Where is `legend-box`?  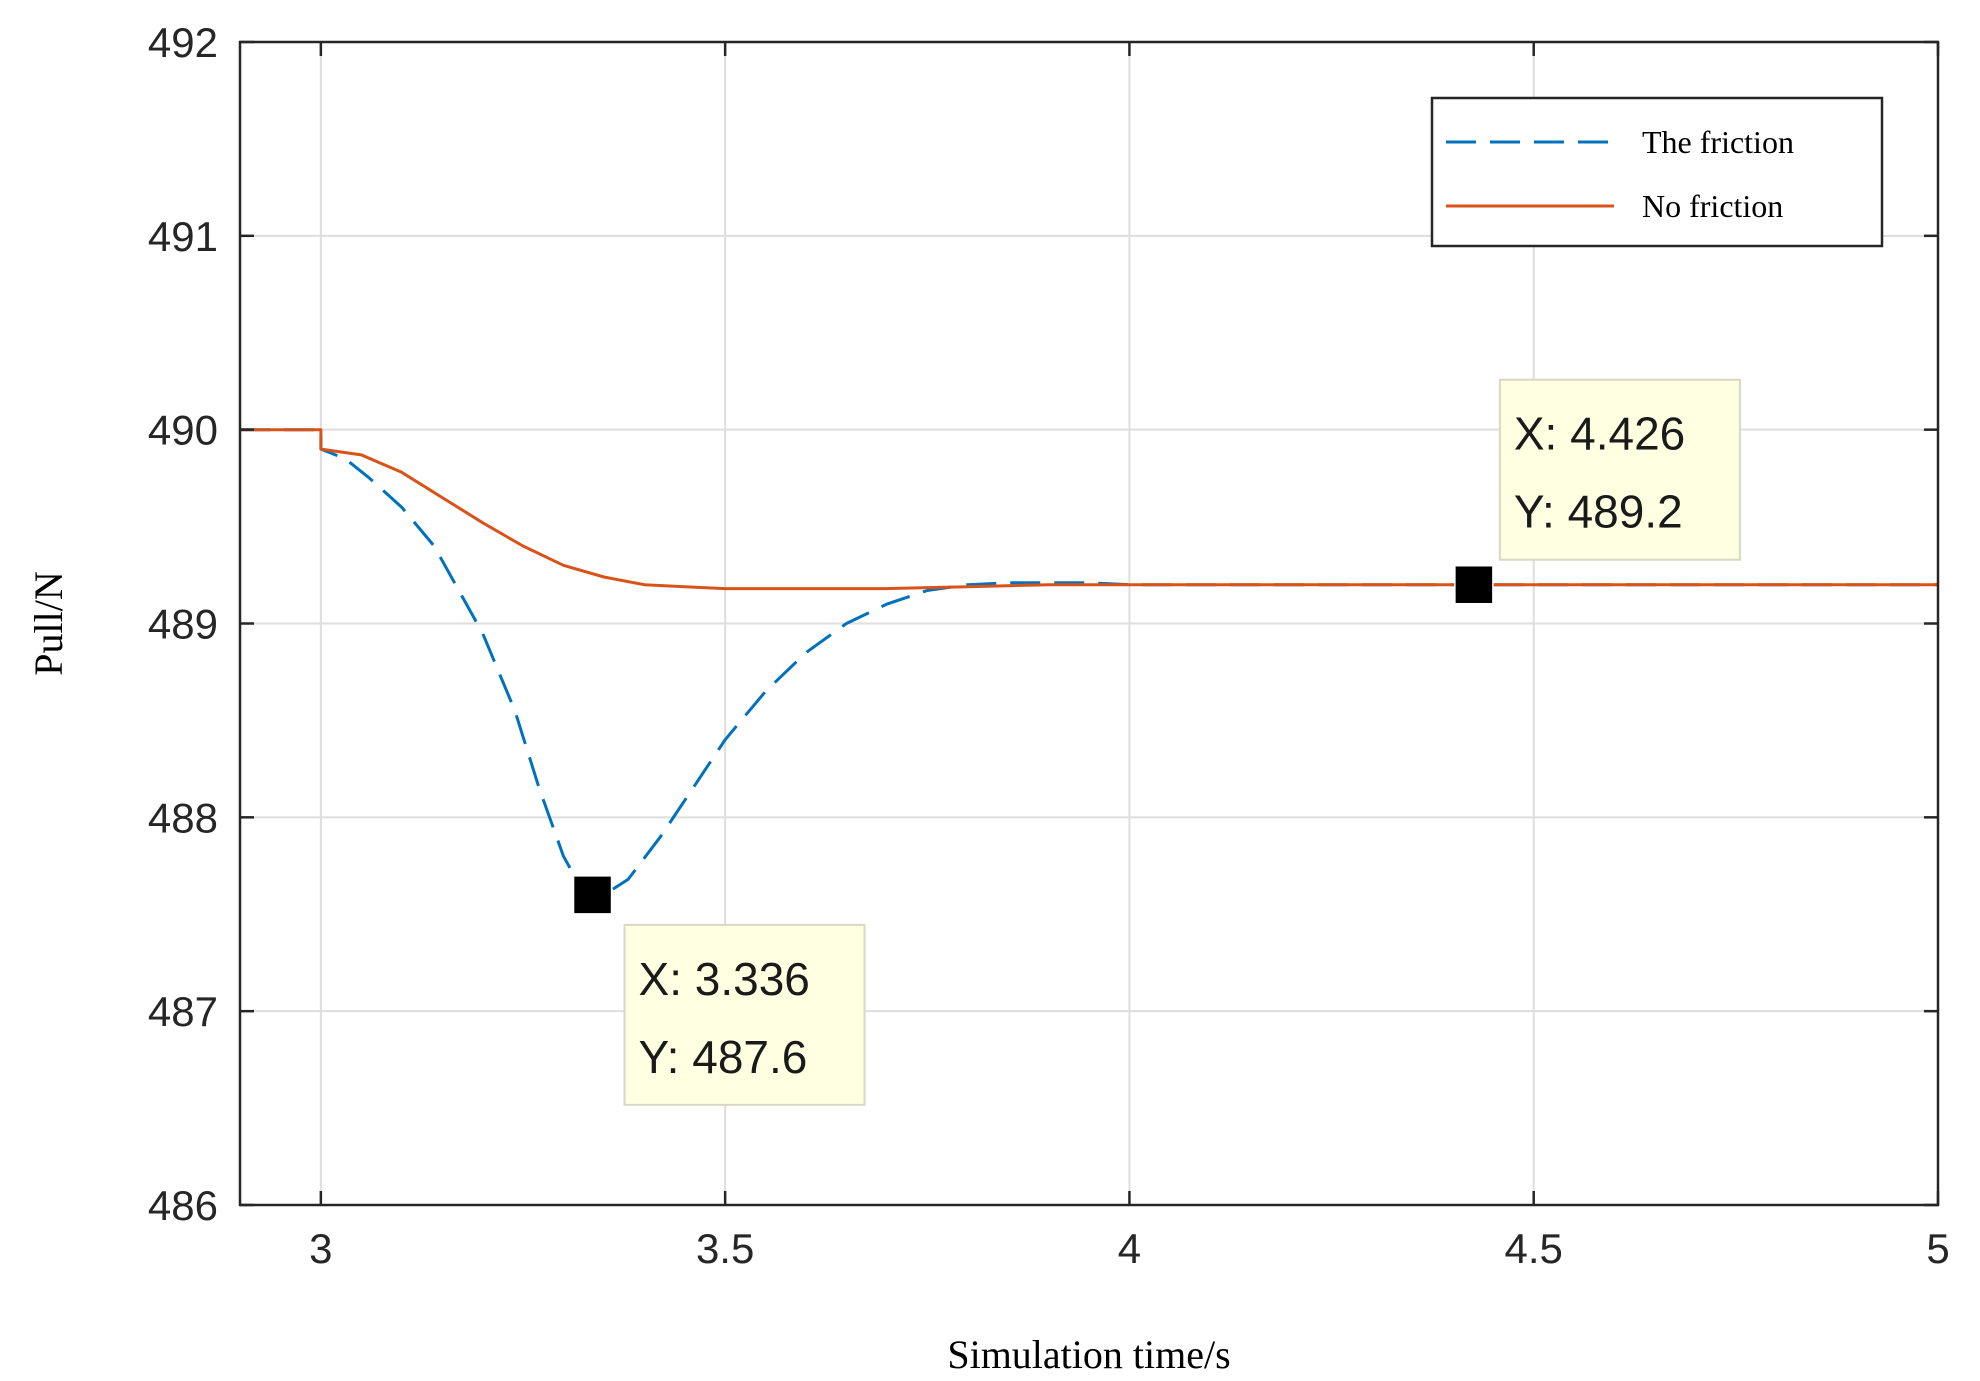 legend-box is located at coordinates (1657, 172).